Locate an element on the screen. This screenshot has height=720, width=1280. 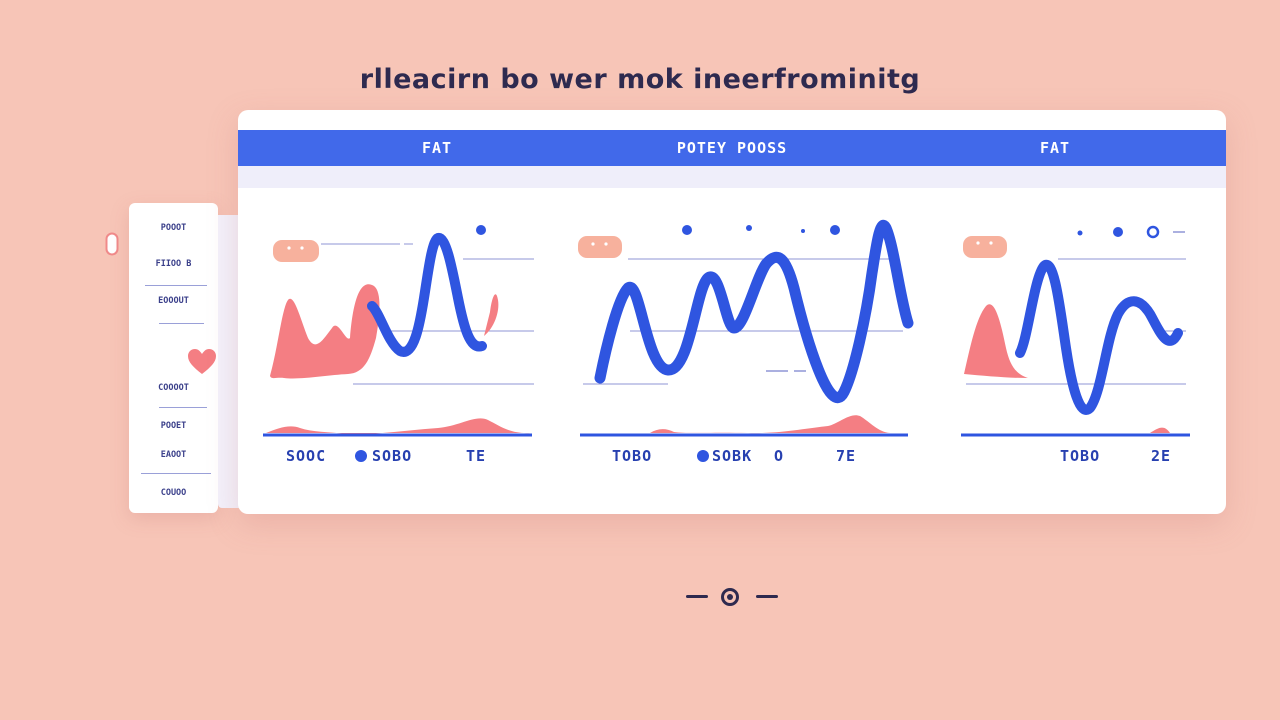
panel-edge is located at coordinates (229, 361).